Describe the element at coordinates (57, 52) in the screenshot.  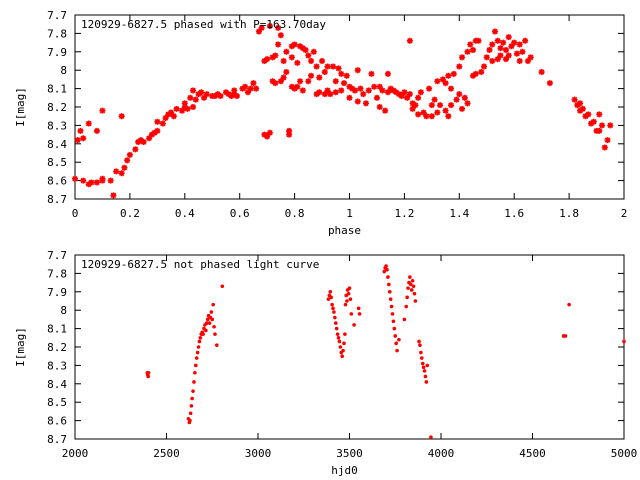
I see `y-tick-label: 7.9` at that location.